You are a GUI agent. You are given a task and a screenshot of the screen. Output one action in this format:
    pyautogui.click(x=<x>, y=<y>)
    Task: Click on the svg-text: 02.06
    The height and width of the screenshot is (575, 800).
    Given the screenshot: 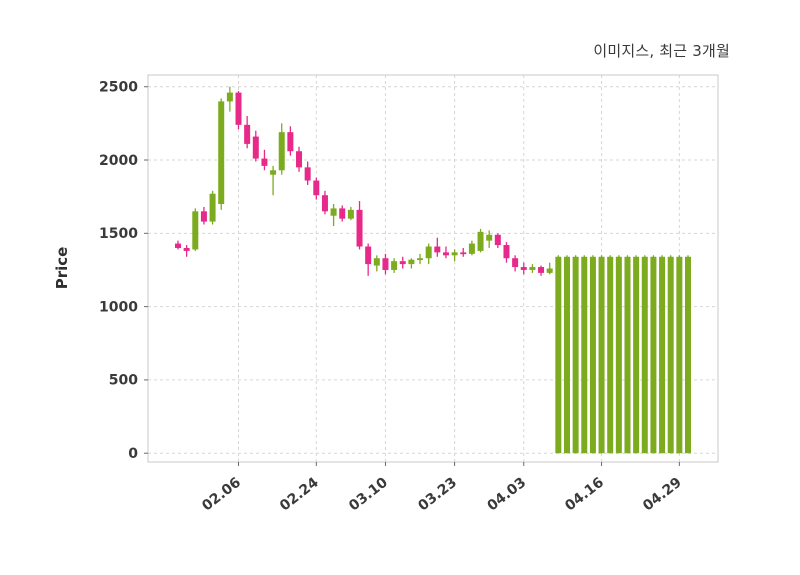 What is the action you would take?
    pyautogui.click(x=221, y=495)
    